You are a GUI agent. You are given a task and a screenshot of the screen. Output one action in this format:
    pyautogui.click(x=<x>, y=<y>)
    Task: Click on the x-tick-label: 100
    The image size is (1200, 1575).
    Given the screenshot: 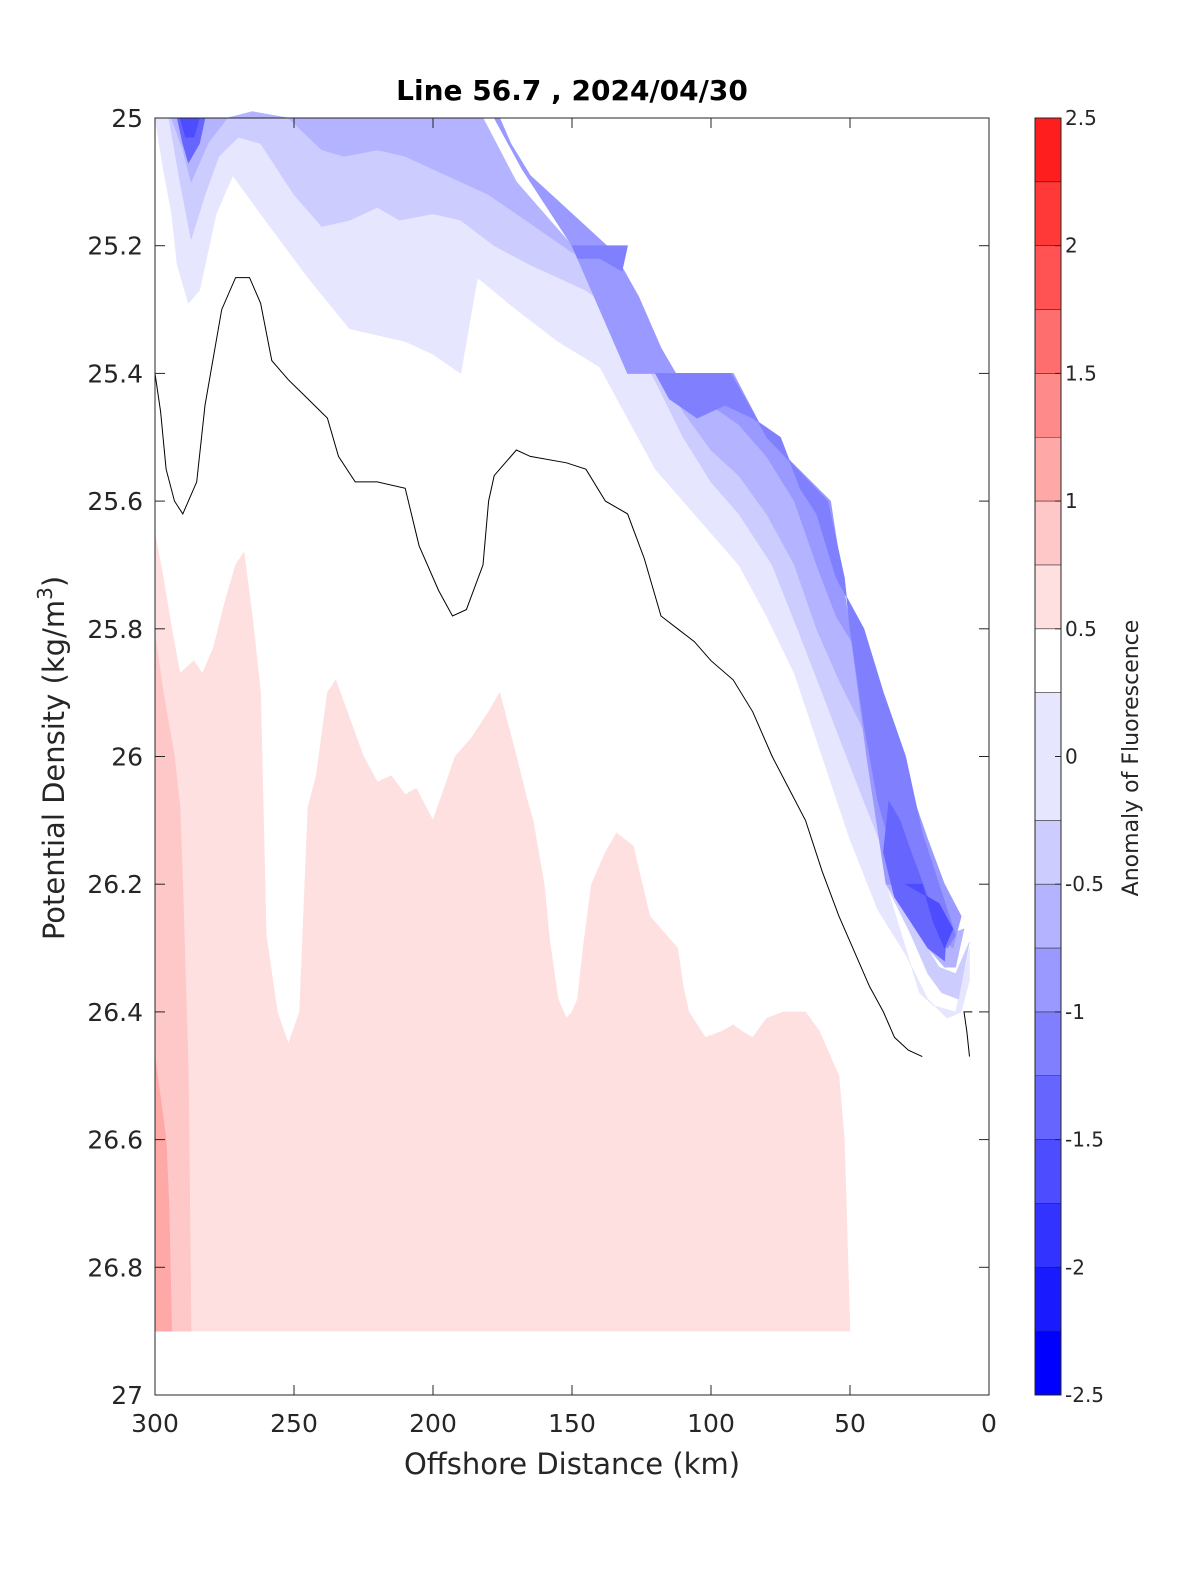 What is the action you would take?
    pyautogui.click(x=711, y=1423)
    